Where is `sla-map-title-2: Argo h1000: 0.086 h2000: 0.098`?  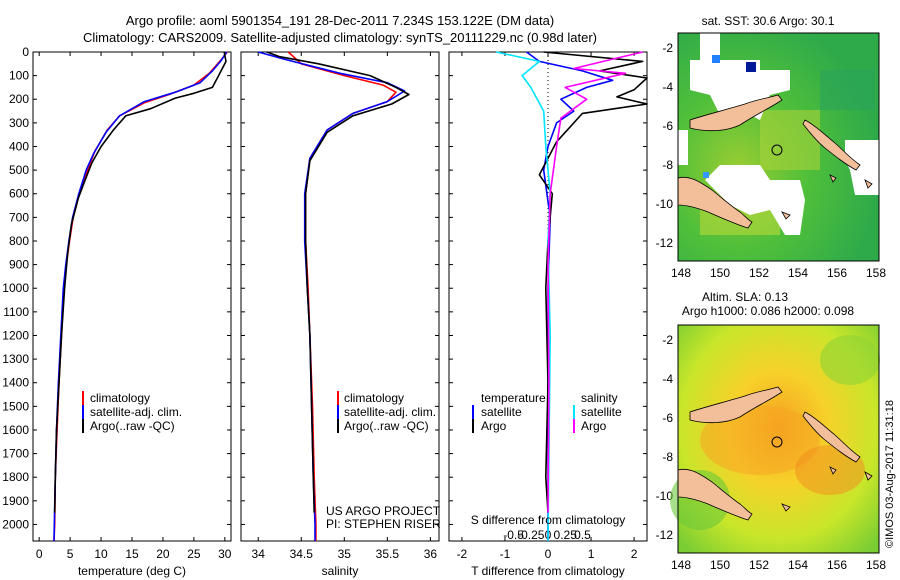 sla-map-title-2: Argo h1000: 0.086 h2000: 0.098 is located at coordinates (768, 311).